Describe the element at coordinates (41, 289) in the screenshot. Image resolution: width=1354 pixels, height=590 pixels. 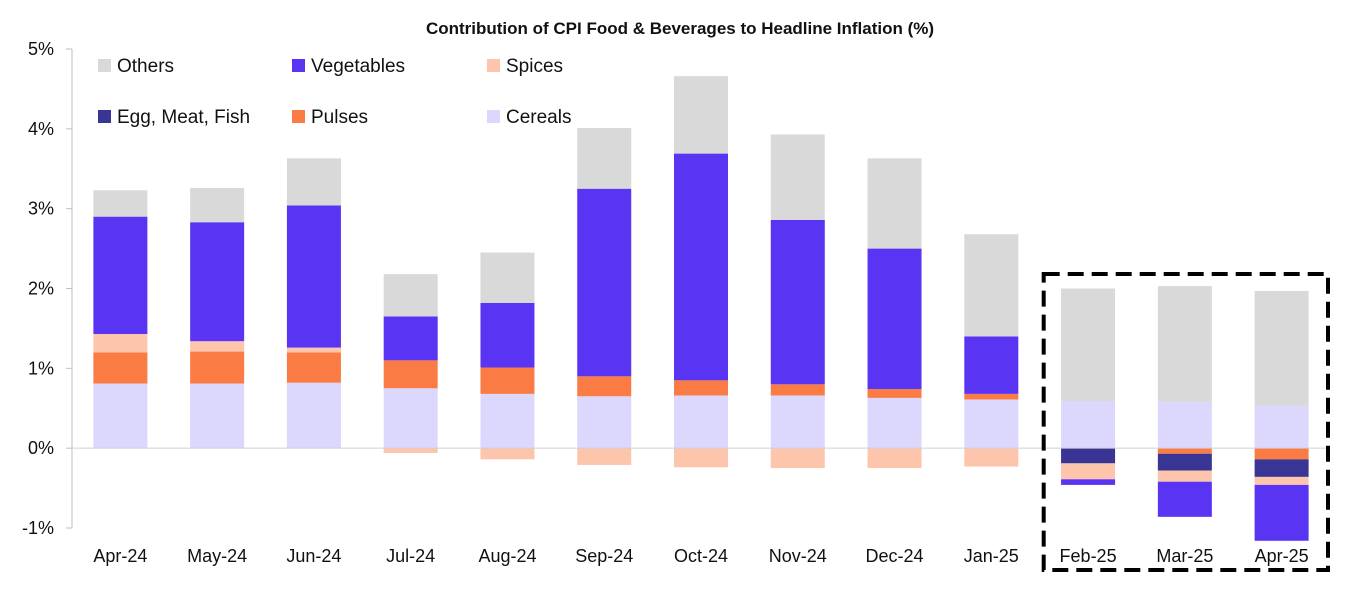
I see `y-tick-label: 2%` at that location.